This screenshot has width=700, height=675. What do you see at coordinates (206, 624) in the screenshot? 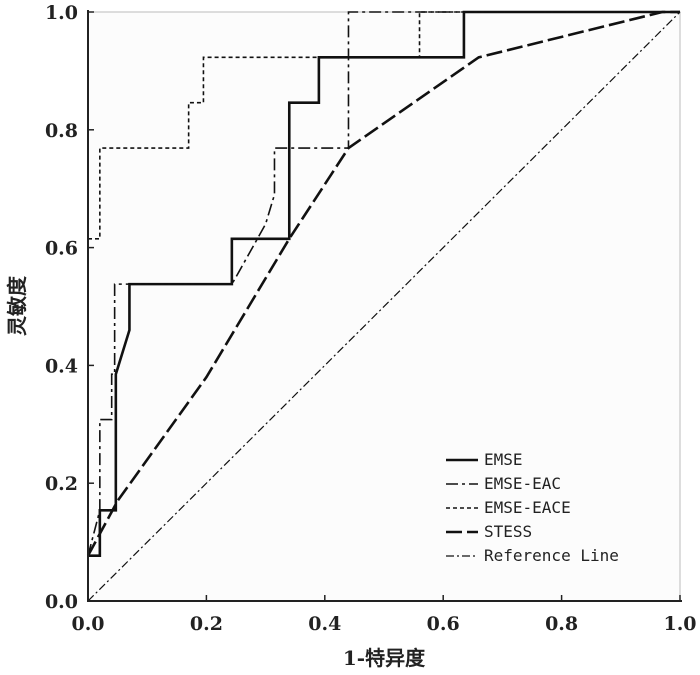
I see `x-tick-label: 0.2` at bounding box center [206, 624].